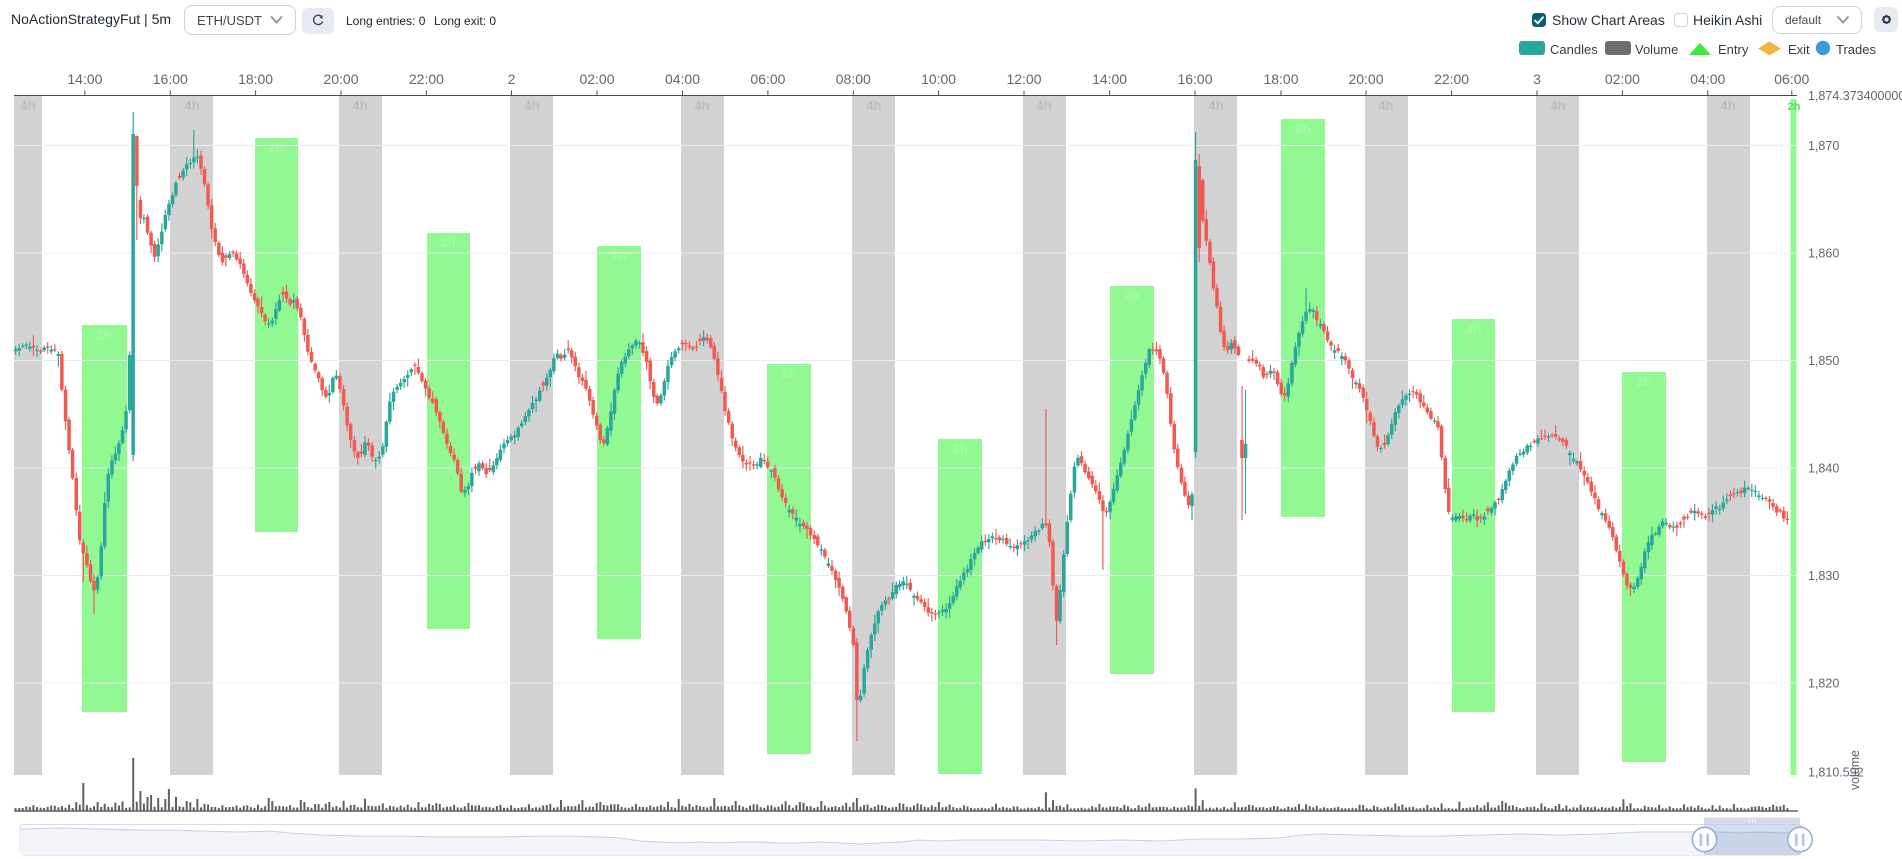  I want to click on svg-text: 3, so click(1537, 79).